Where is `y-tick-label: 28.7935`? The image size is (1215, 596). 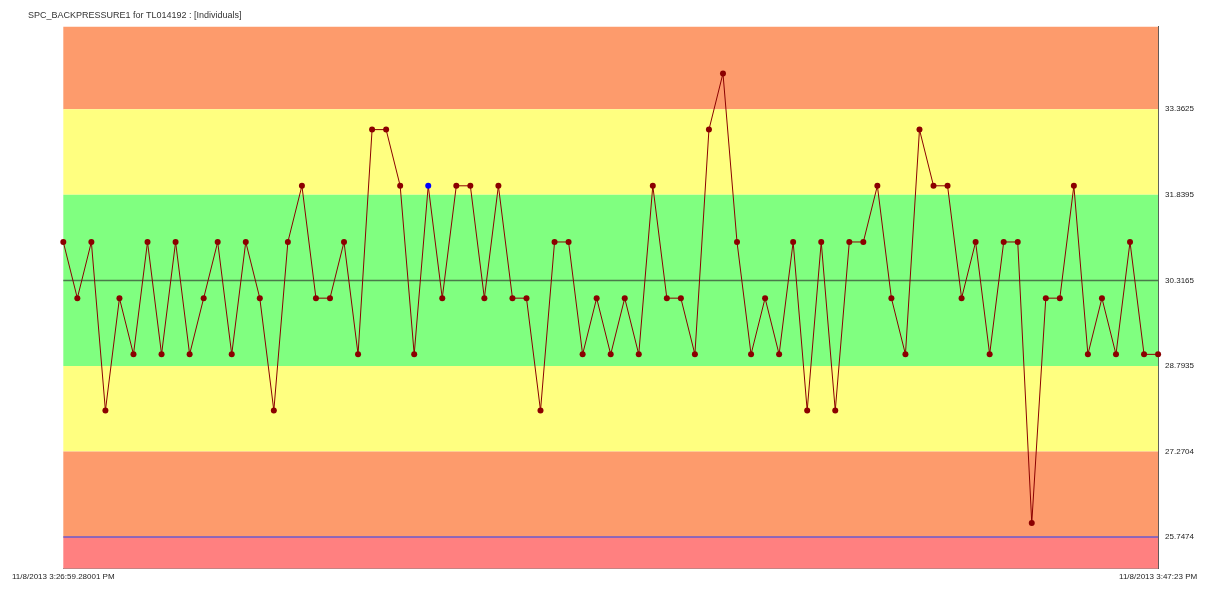
y-tick-label: 28.7935 is located at coordinates (1180, 366).